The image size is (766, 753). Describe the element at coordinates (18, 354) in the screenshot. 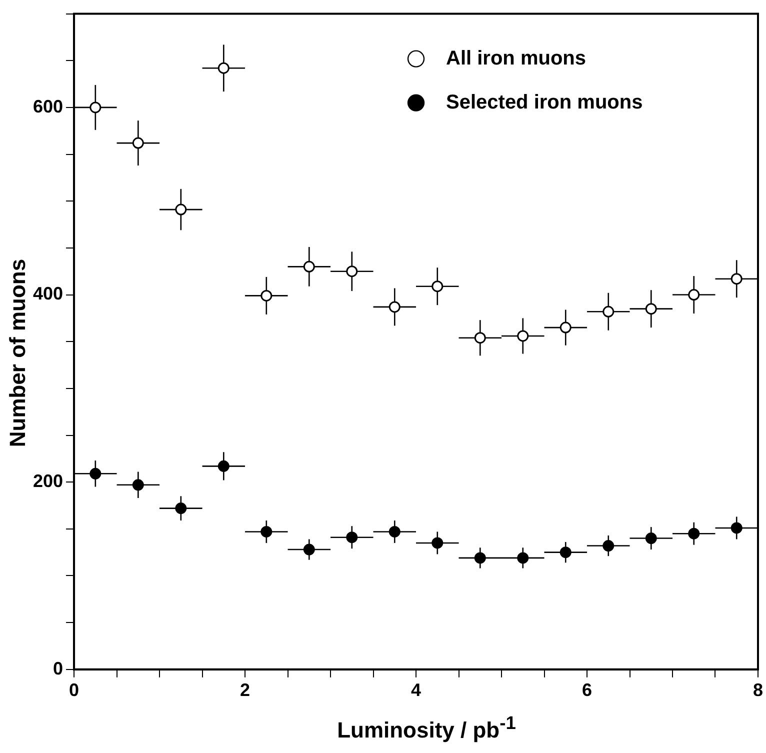

I see `y-axis-title: Number of muons` at that location.